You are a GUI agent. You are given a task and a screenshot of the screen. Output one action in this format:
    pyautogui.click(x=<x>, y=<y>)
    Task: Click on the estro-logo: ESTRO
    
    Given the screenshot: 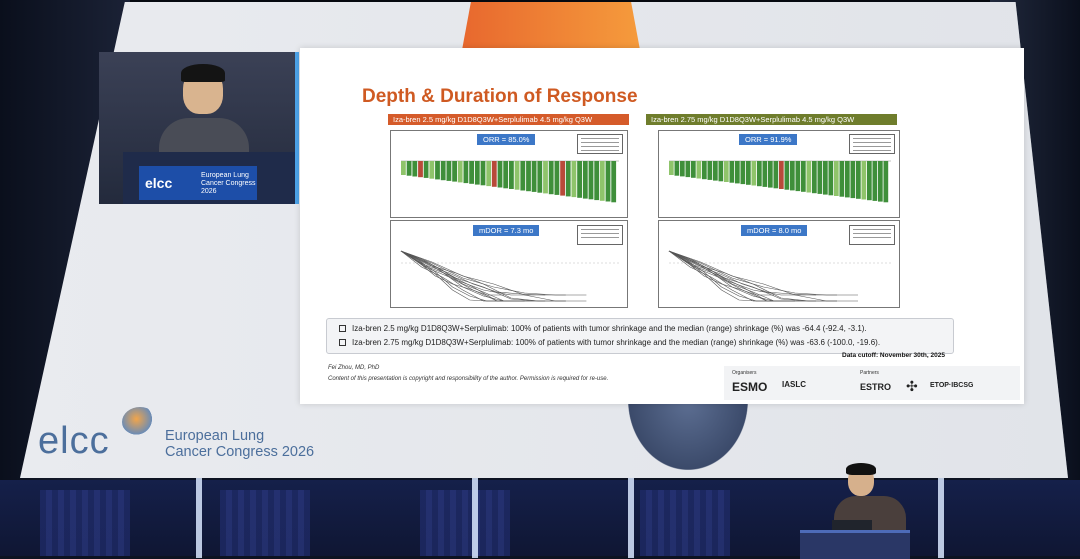 What is the action you would take?
    pyautogui.click(x=876, y=387)
    